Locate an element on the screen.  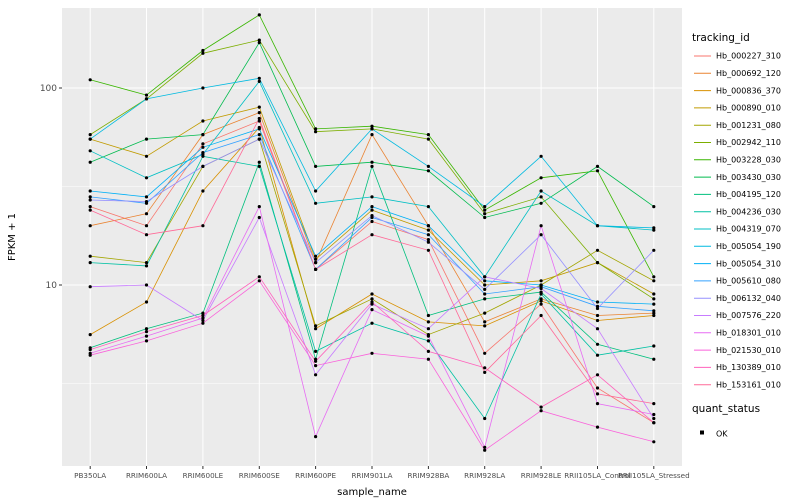
legend-label-Hb_005054_190: Hb_005054_190 is located at coordinates (748, 246).